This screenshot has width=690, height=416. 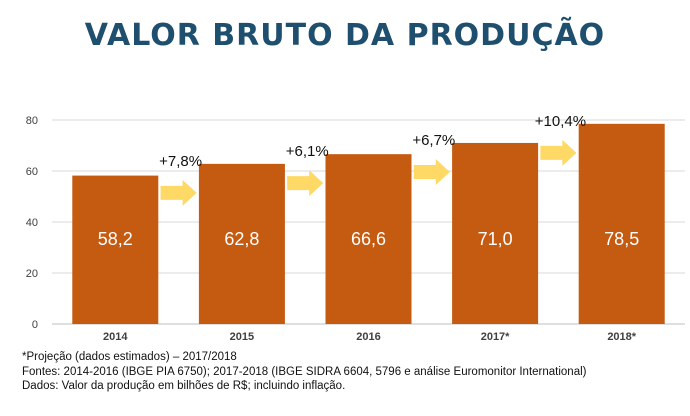 I want to click on bar-value-label: 62,8, so click(x=241, y=239).